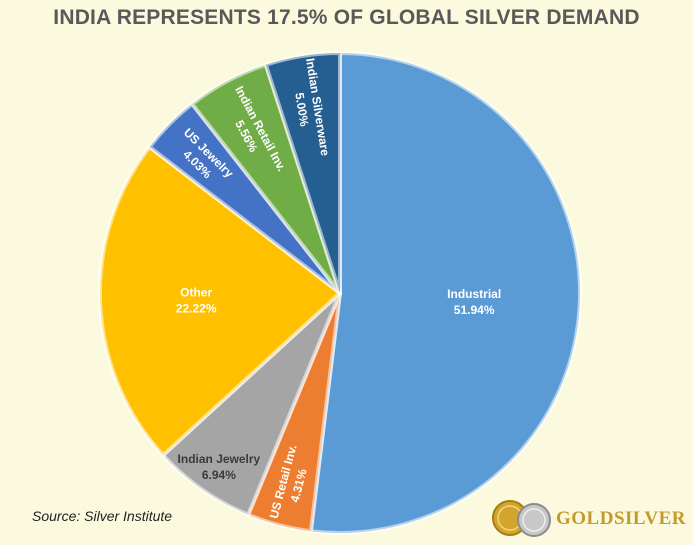  Describe the element at coordinates (521, 518) in the screenshot. I see `coin-icon` at that location.